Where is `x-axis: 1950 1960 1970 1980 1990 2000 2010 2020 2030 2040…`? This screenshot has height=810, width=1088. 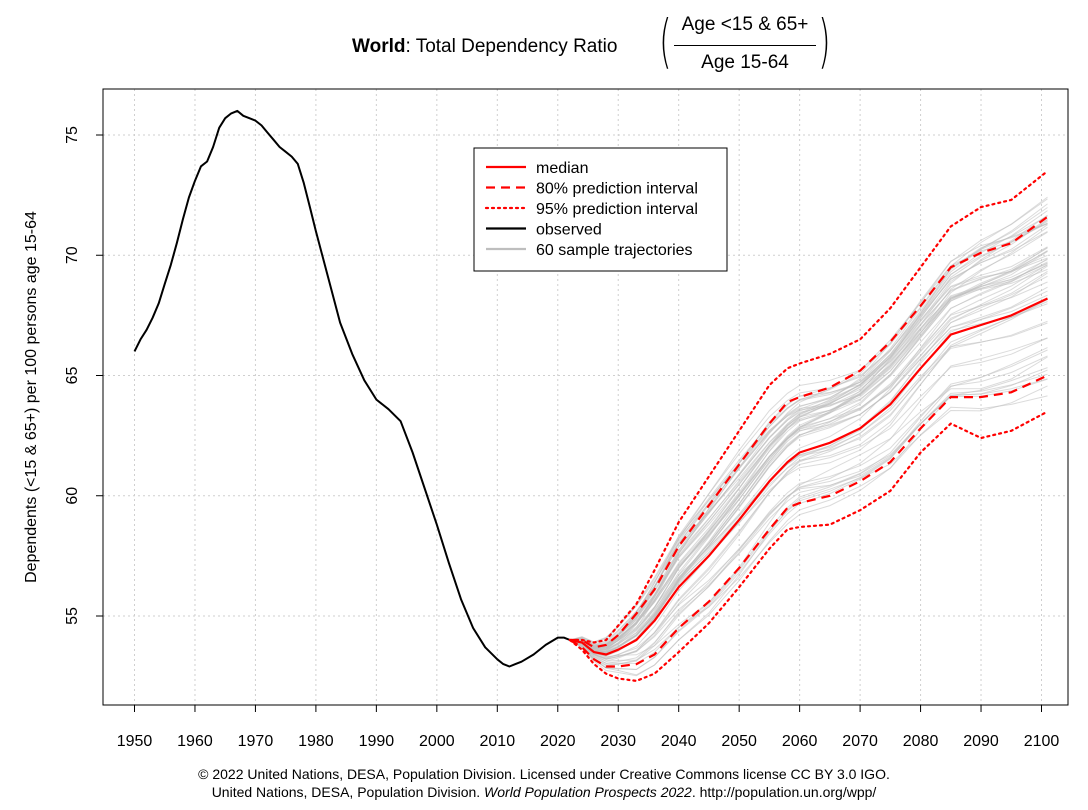
x-axis: 1950 1960 1970 1980 1990 2000 2010 2020 2030 2040… is located at coordinates (588, 727).